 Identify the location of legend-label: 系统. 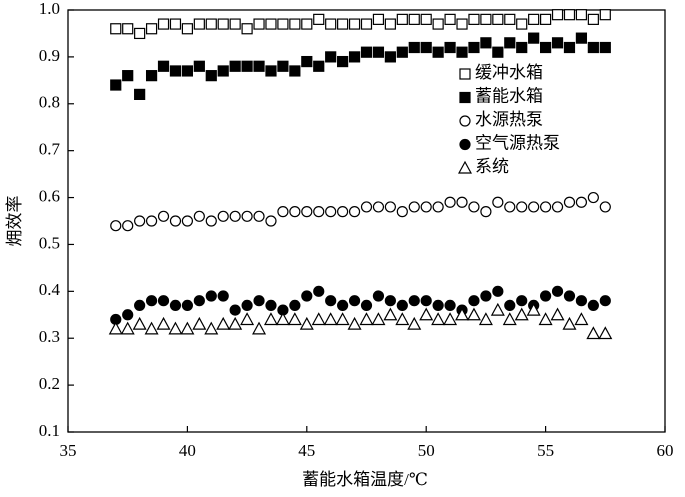
(492, 166).